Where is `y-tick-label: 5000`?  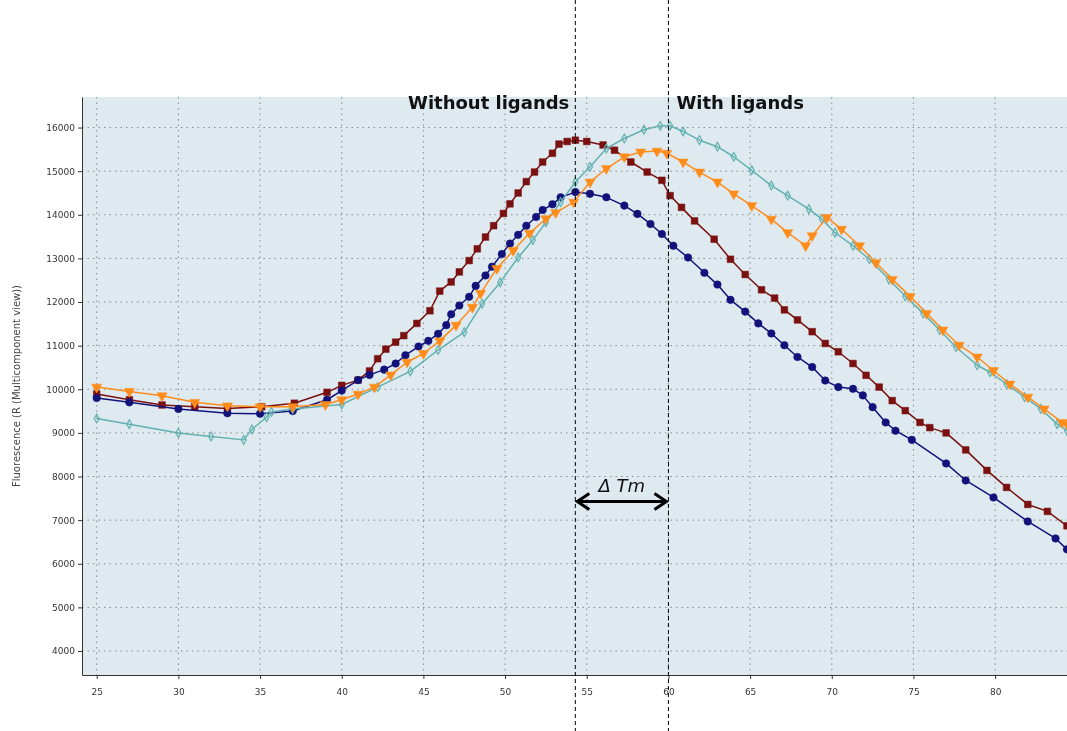
y-tick-label: 5000 is located at coordinates (64, 607).